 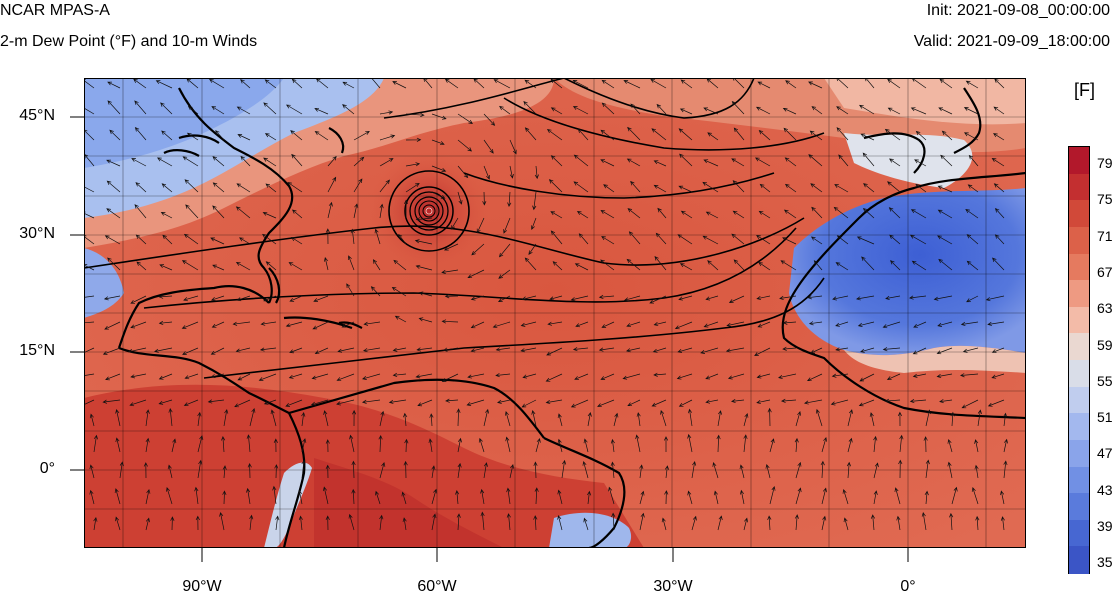 What do you see at coordinates (590, 530) in the screenshot?
I see `dewpoint-field-brazil-dry` at bounding box center [590, 530].